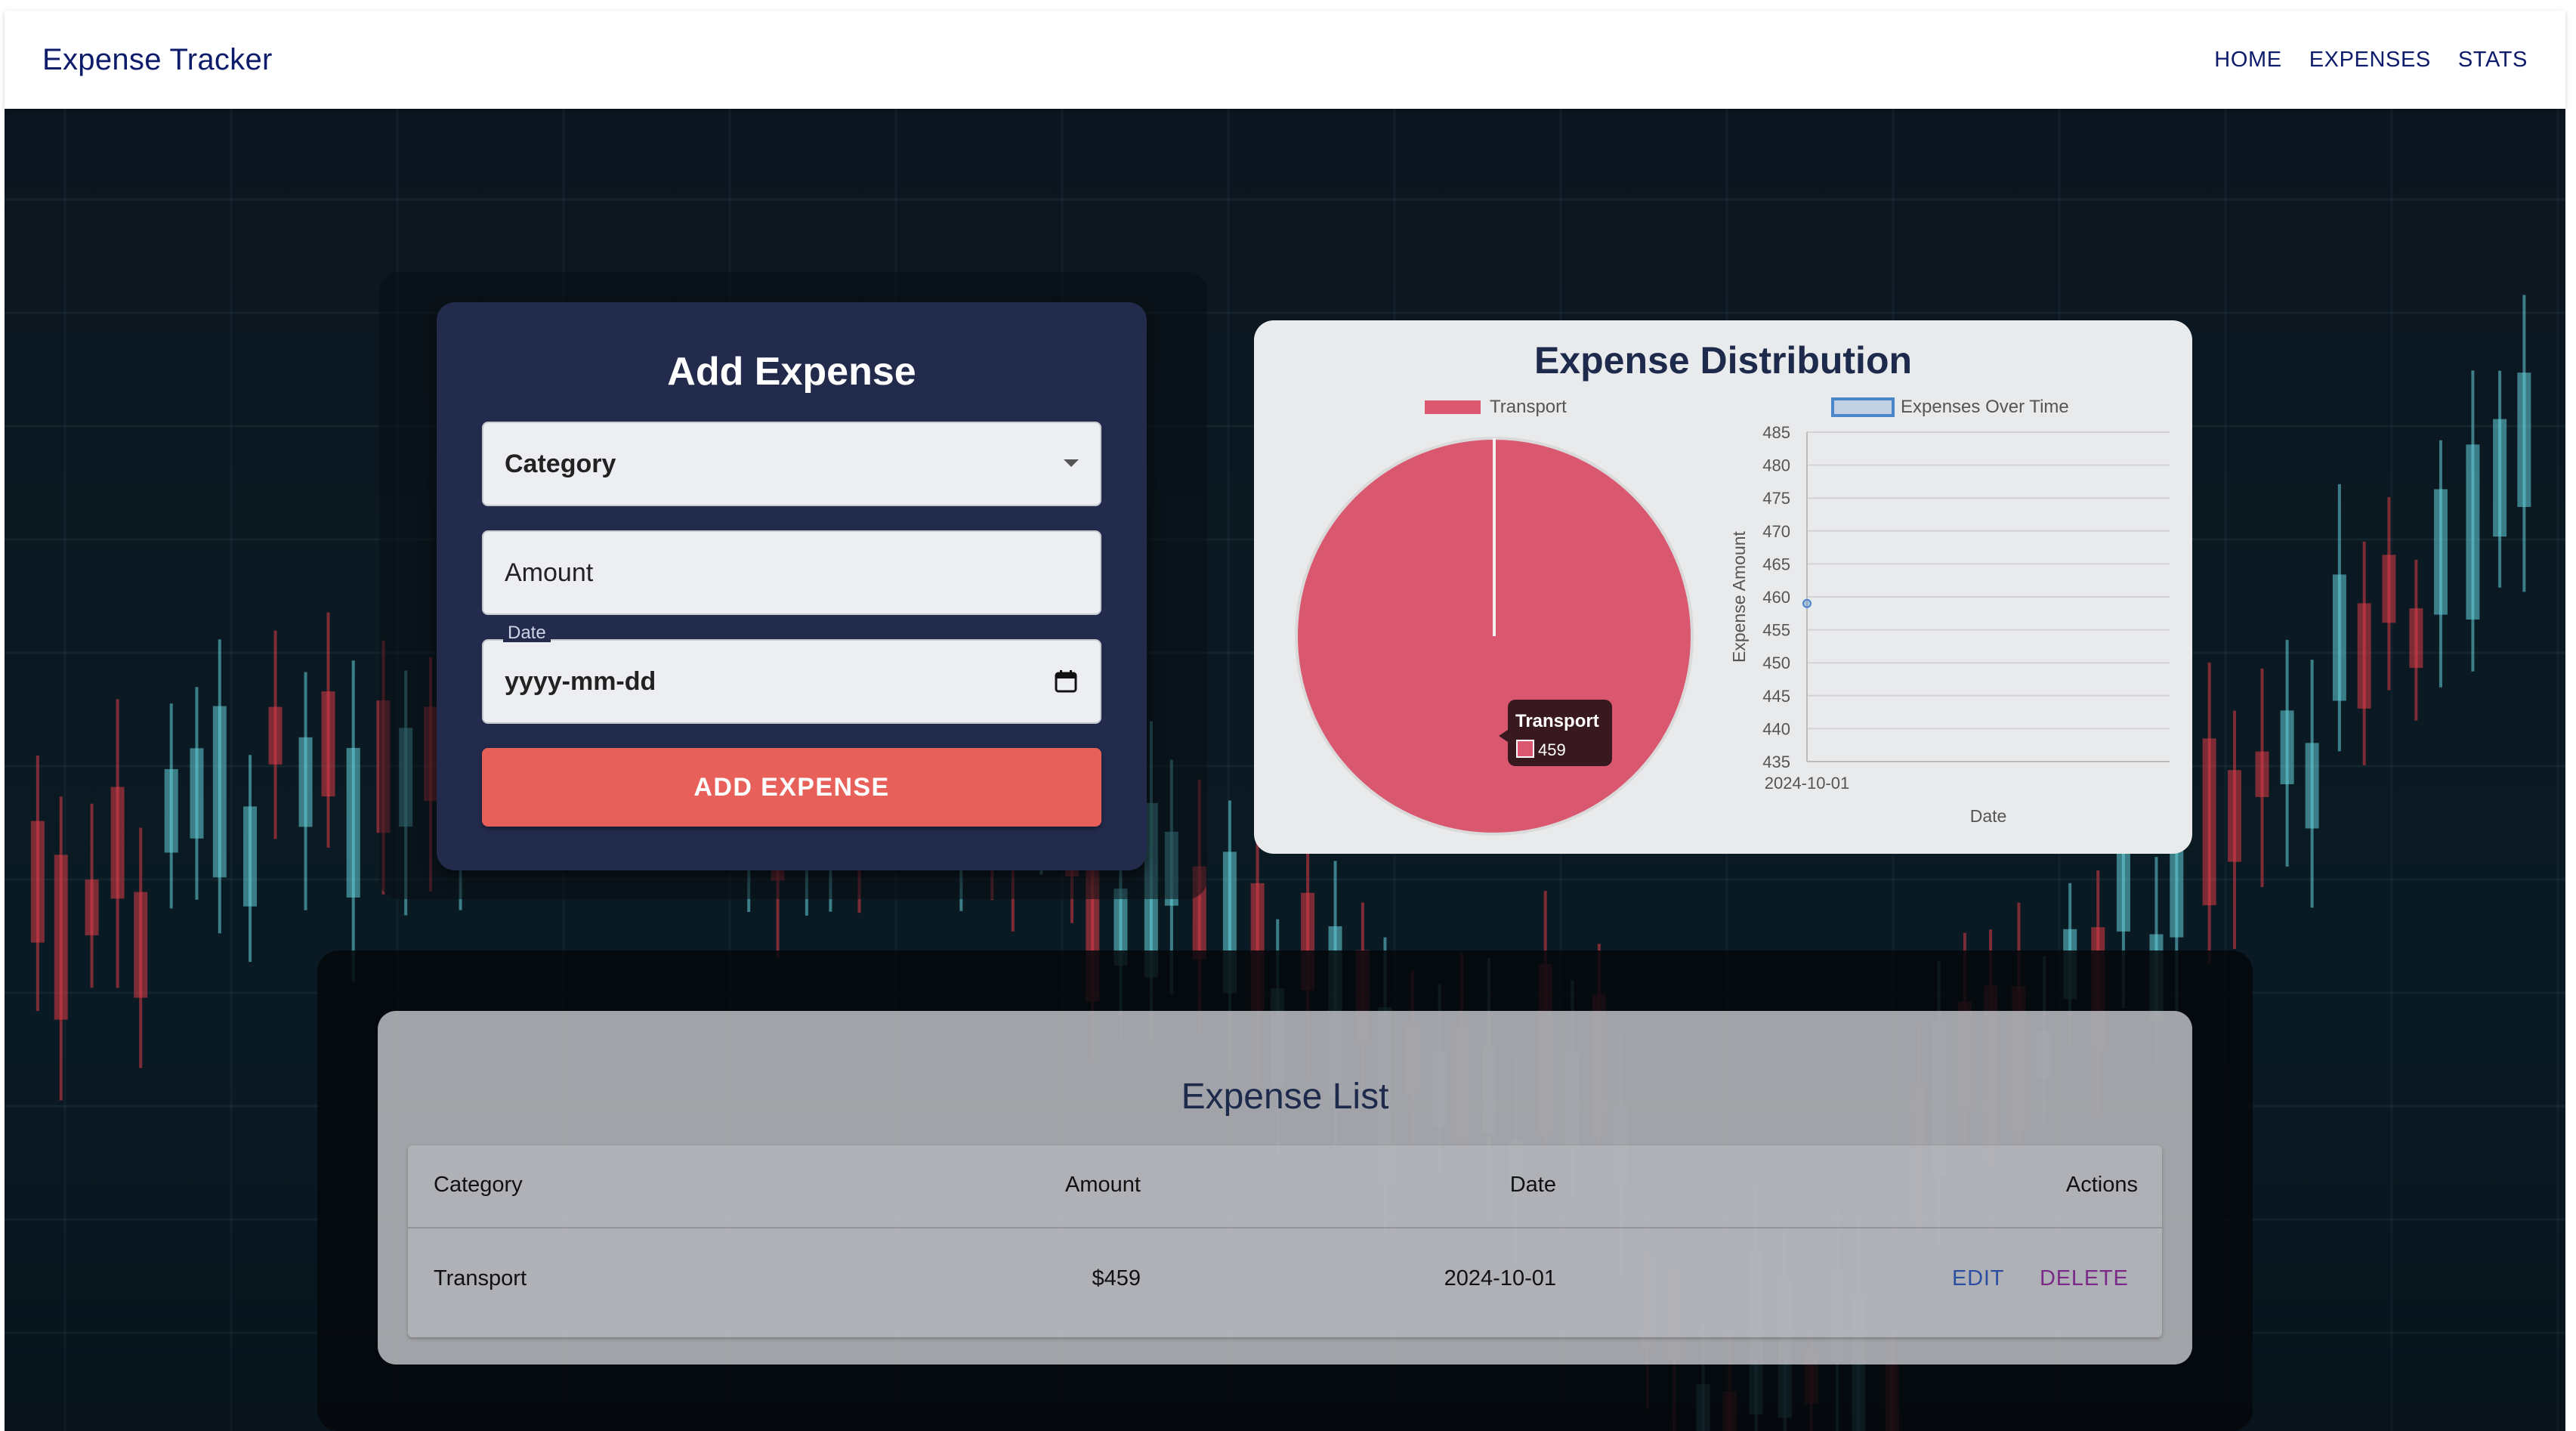 The width and height of the screenshot is (2576, 1431). I want to click on date-placeholder: yyyy-mm-dd, so click(580, 681).